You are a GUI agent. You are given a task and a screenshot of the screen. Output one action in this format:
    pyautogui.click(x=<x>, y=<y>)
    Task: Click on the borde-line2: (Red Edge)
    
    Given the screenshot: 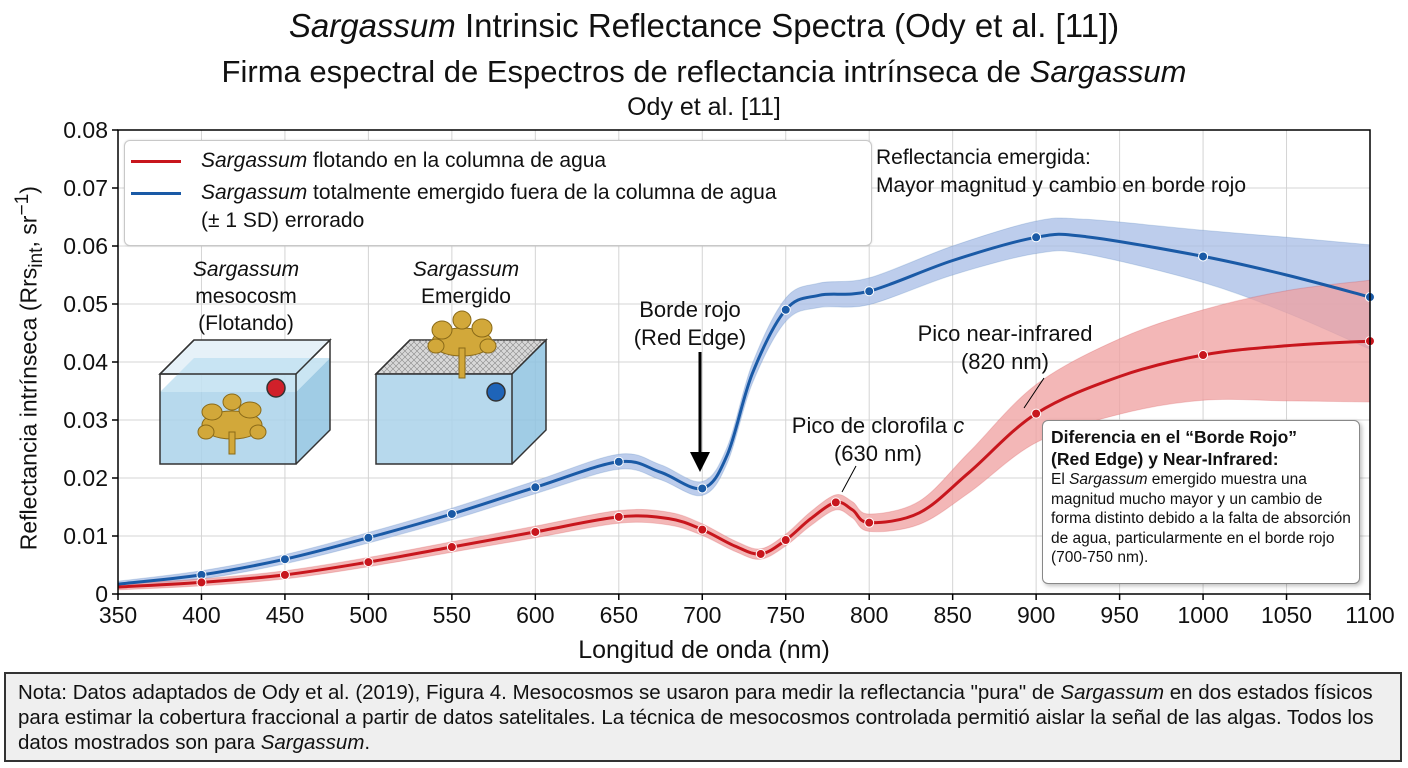 What is the action you would take?
    pyautogui.click(x=690, y=337)
    